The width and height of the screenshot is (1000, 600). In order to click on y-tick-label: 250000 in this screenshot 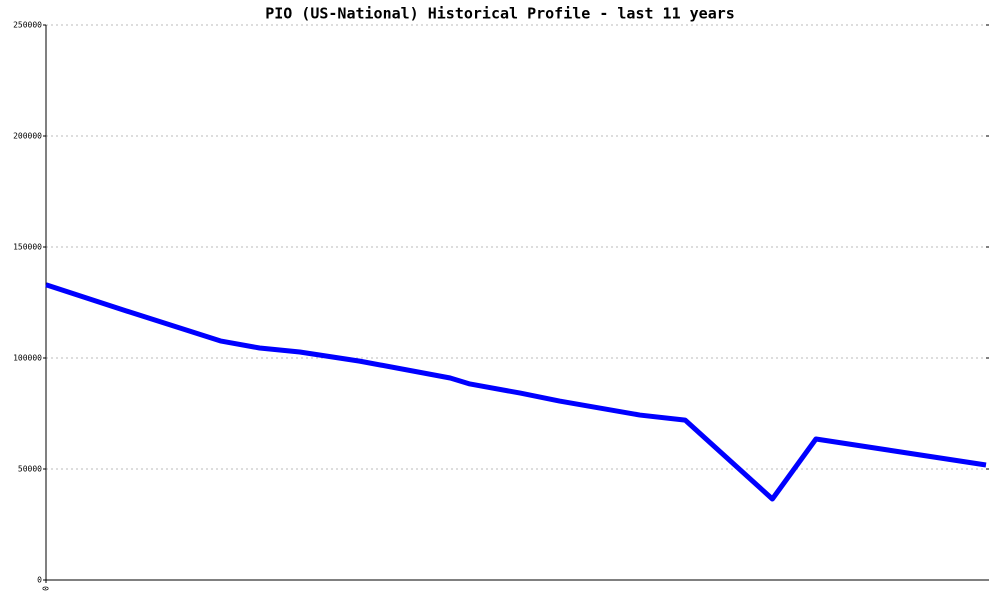, I will do `click(27, 25)`.